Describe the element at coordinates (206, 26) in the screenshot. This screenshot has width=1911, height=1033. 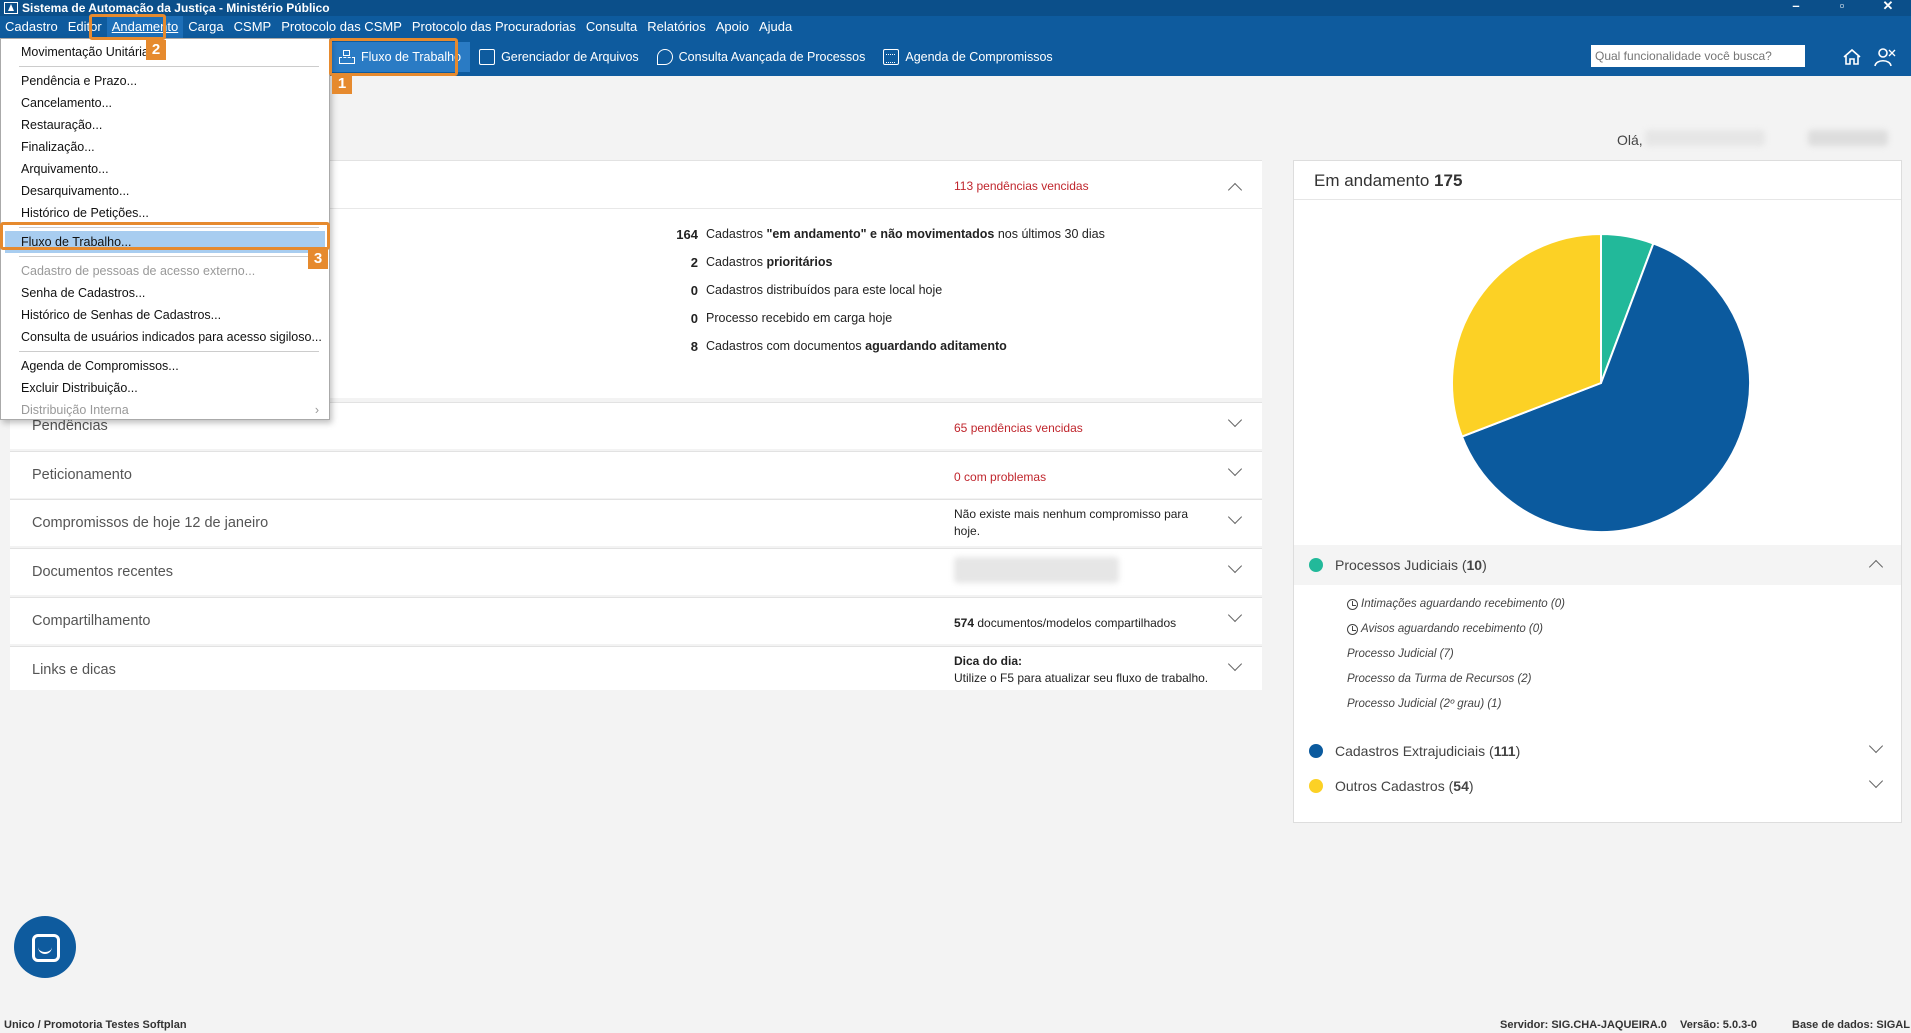
I see `menu-carga: Carga` at that location.